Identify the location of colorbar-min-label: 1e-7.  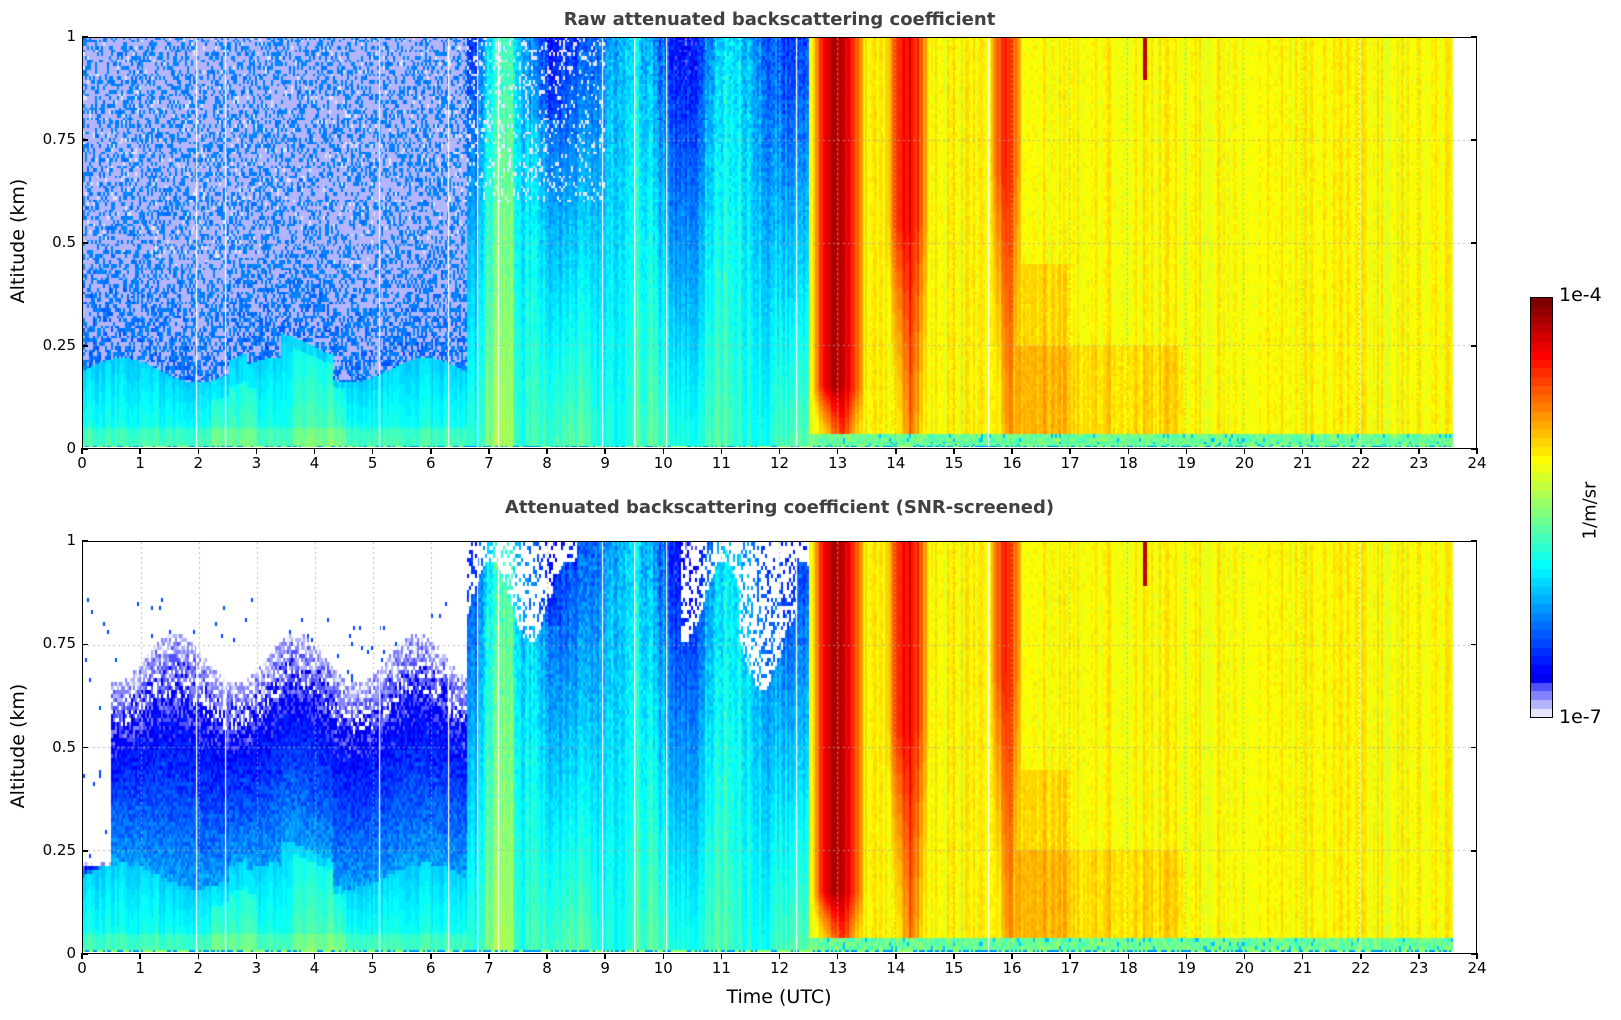
(1580, 717).